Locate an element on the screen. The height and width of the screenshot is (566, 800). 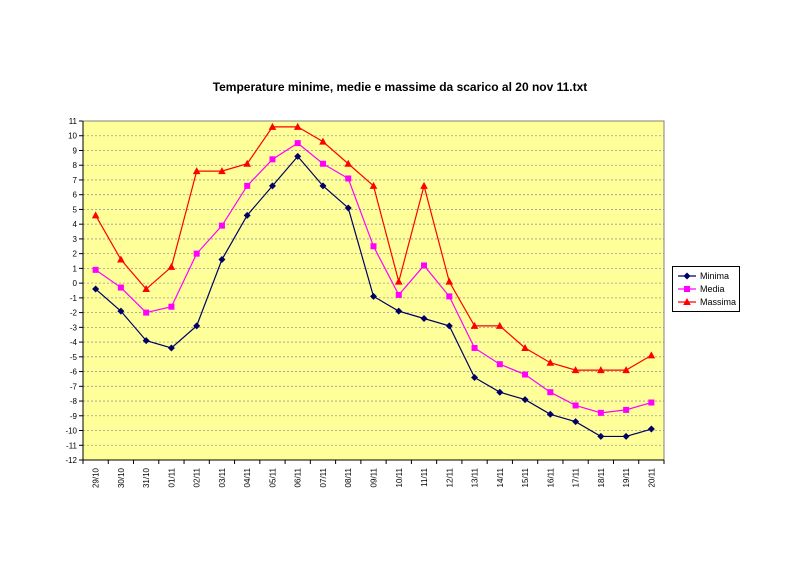
y-tick-label: 11 is located at coordinates (73, 121).